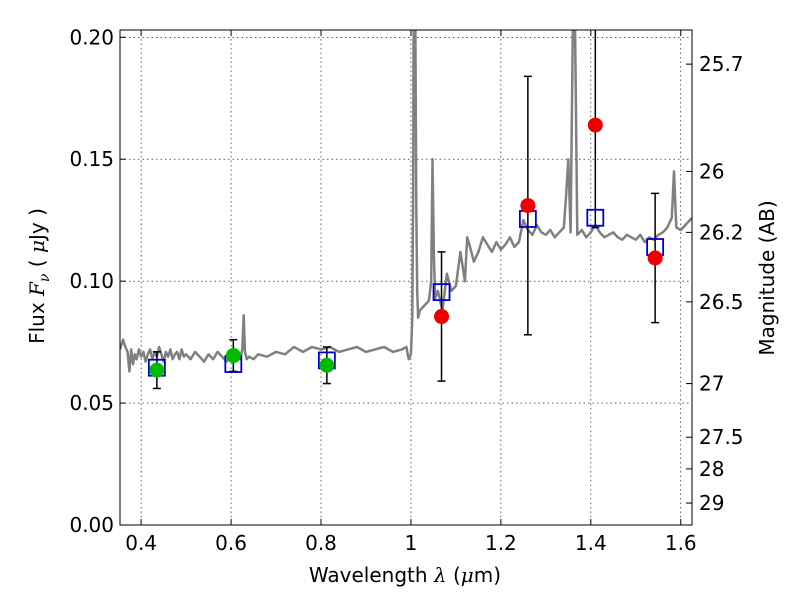  What do you see at coordinates (91, 37) in the screenshot?
I see `y-tick-label: 0.20` at bounding box center [91, 37].